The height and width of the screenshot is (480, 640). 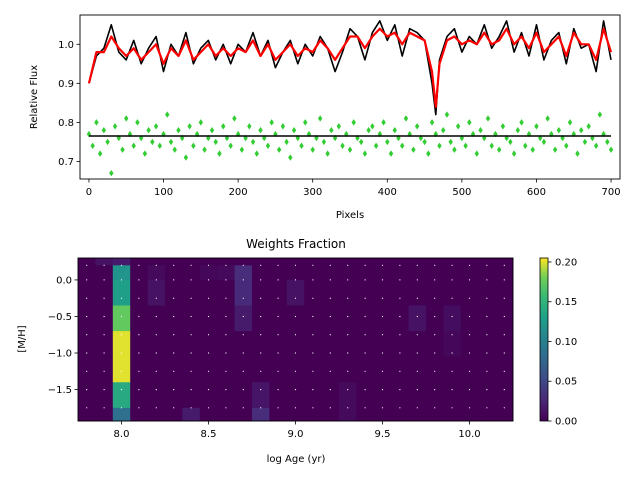 I want to click on colorbar-tick-label: 0.00, so click(x=566, y=422).